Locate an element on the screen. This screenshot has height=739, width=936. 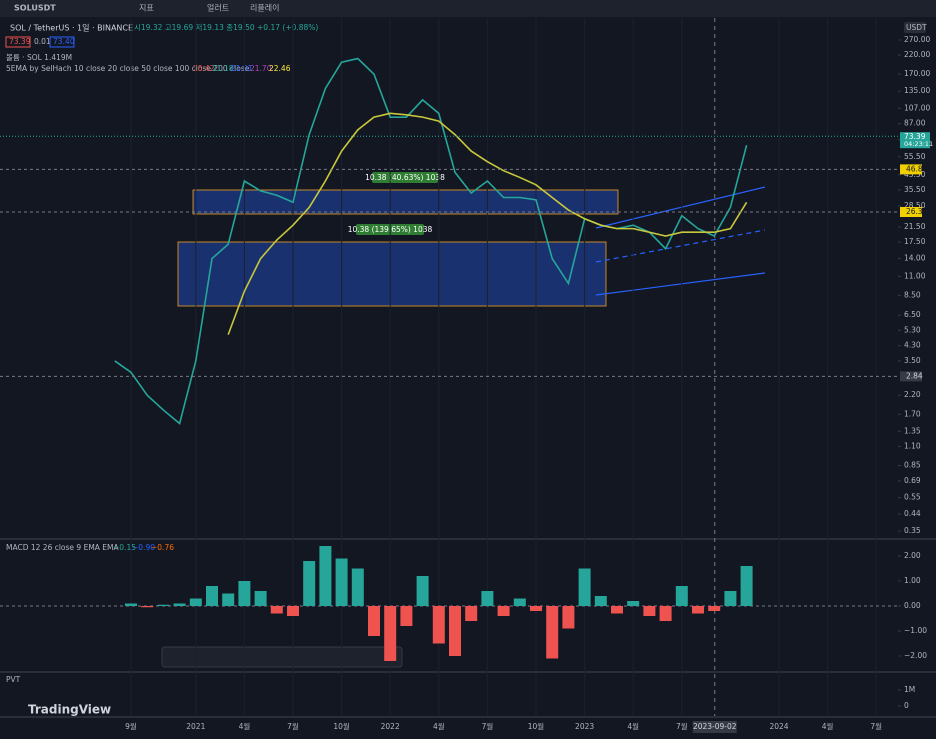
bid-box is located at coordinates (18, 42).